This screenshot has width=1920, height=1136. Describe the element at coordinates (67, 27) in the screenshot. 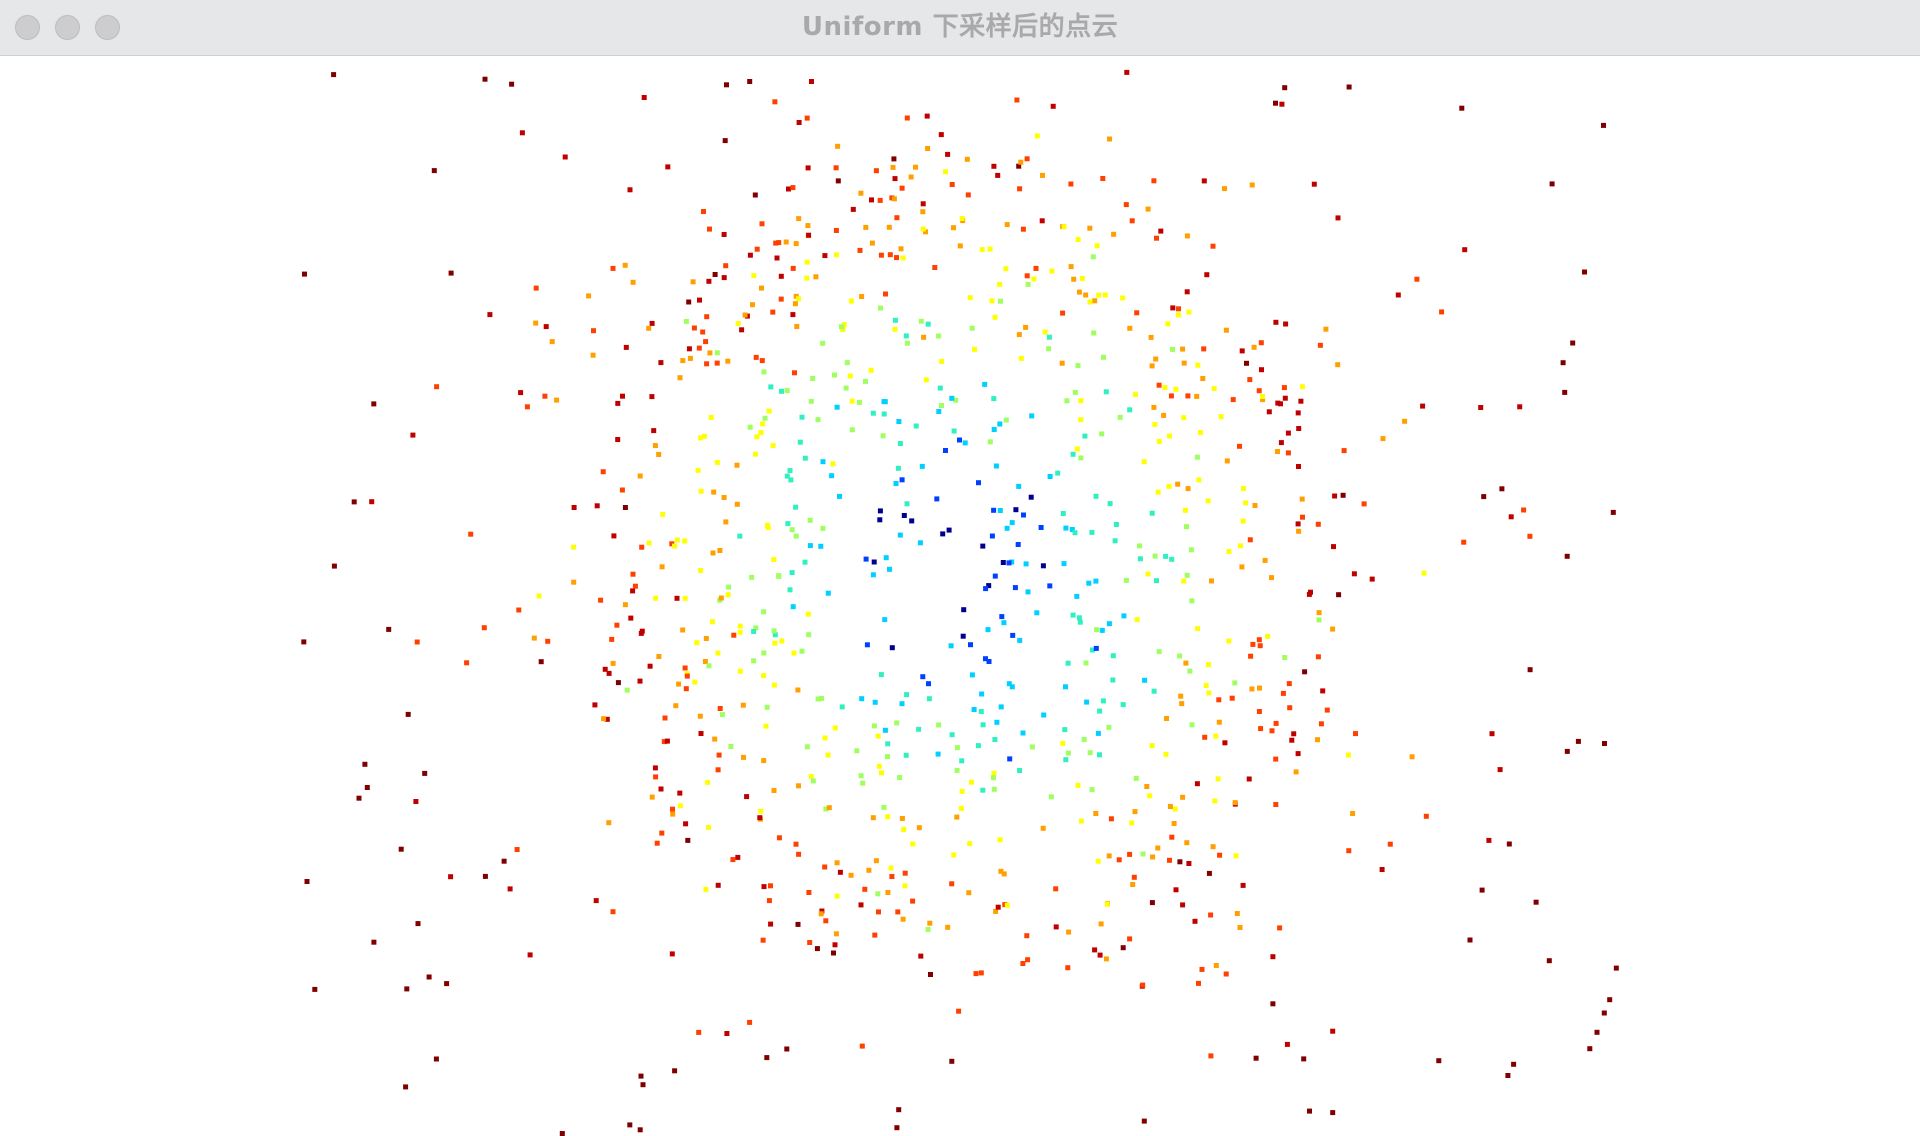

I see `minimize-button` at that location.